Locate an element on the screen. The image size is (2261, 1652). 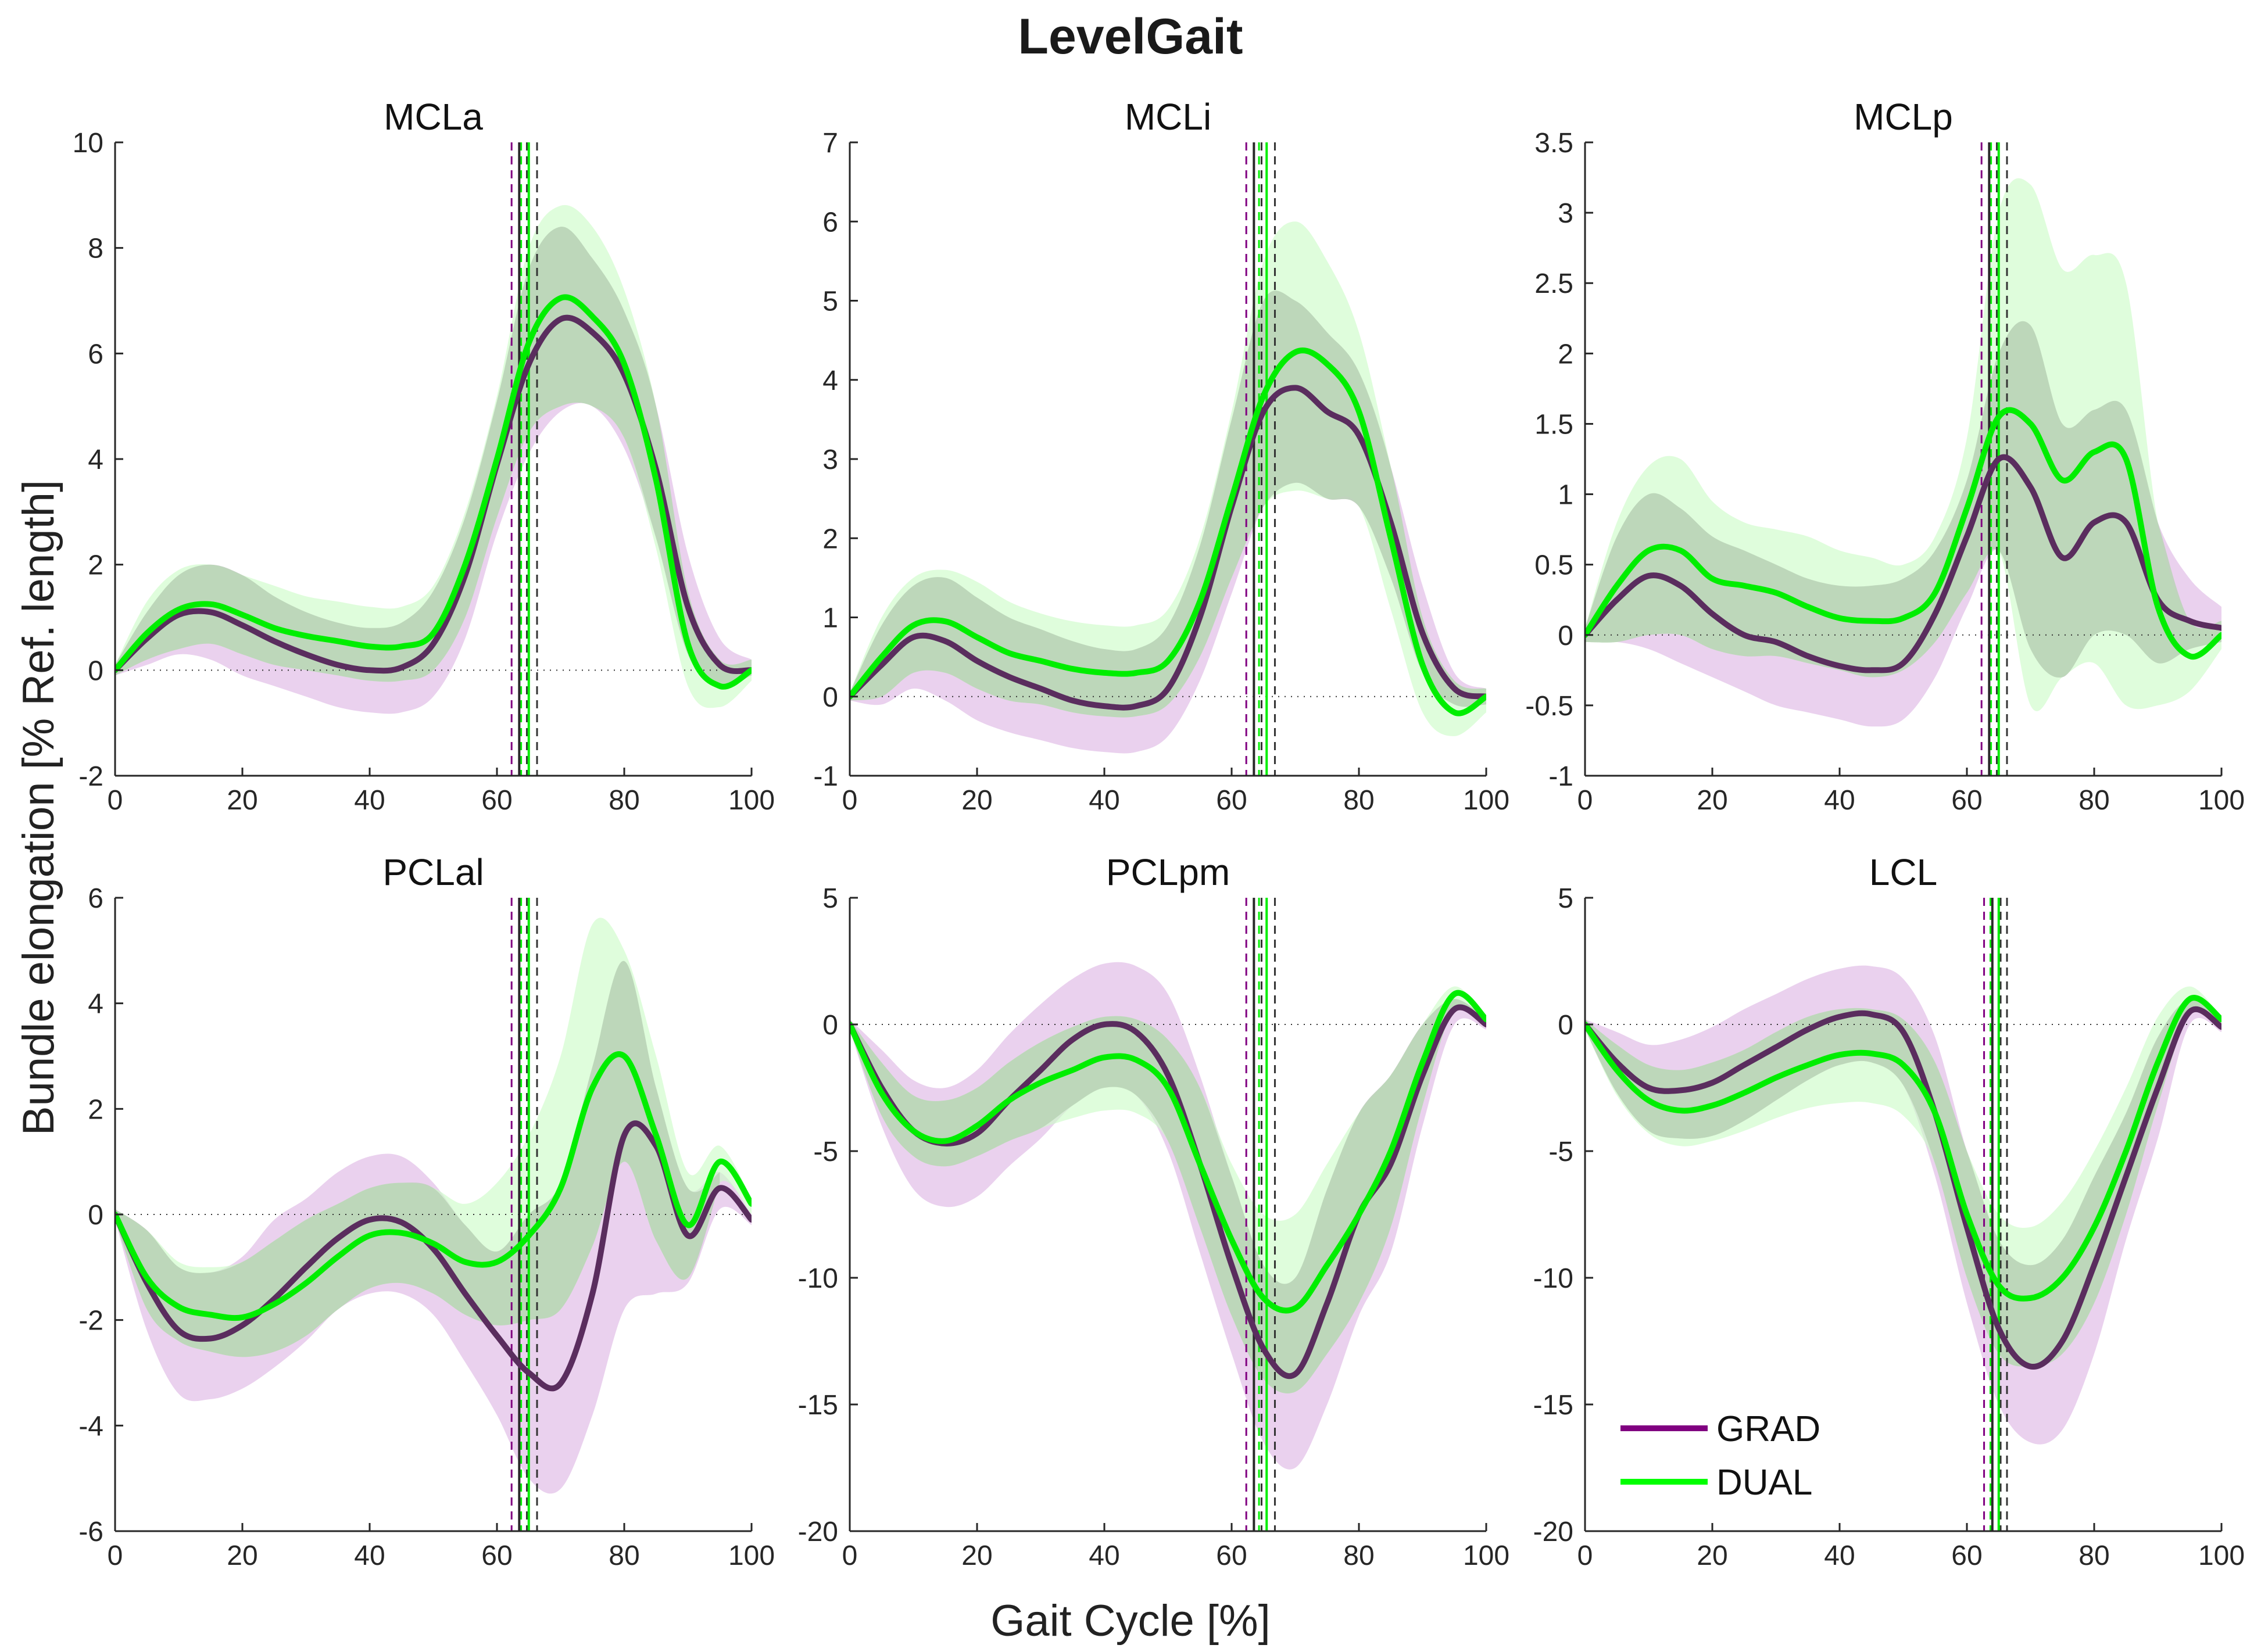
legend-item-dual: DUAL is located at coordinates (1716, 1483).